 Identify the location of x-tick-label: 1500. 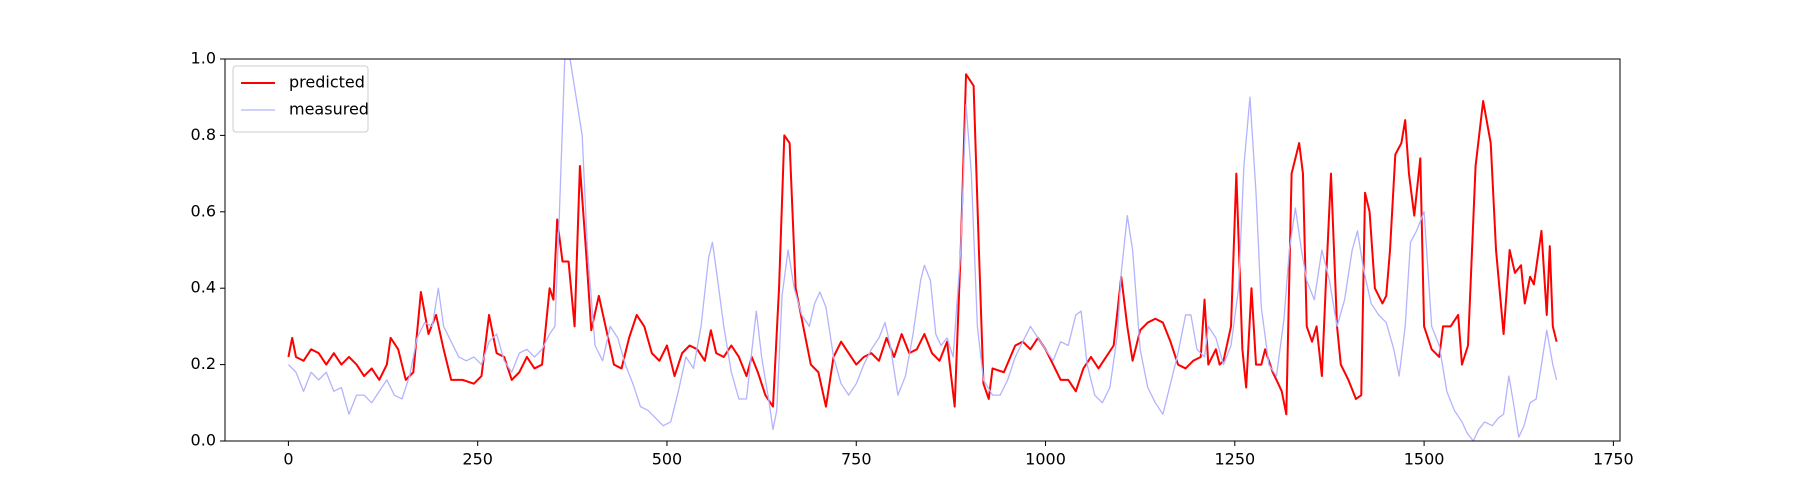
(1424, 459).